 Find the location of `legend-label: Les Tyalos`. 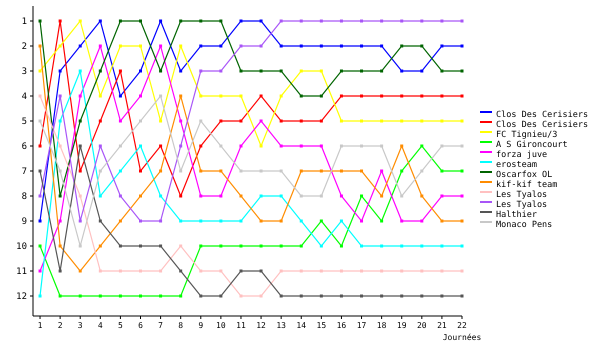

legend-label: Les Tyalos is located at coordinates (522, 195).